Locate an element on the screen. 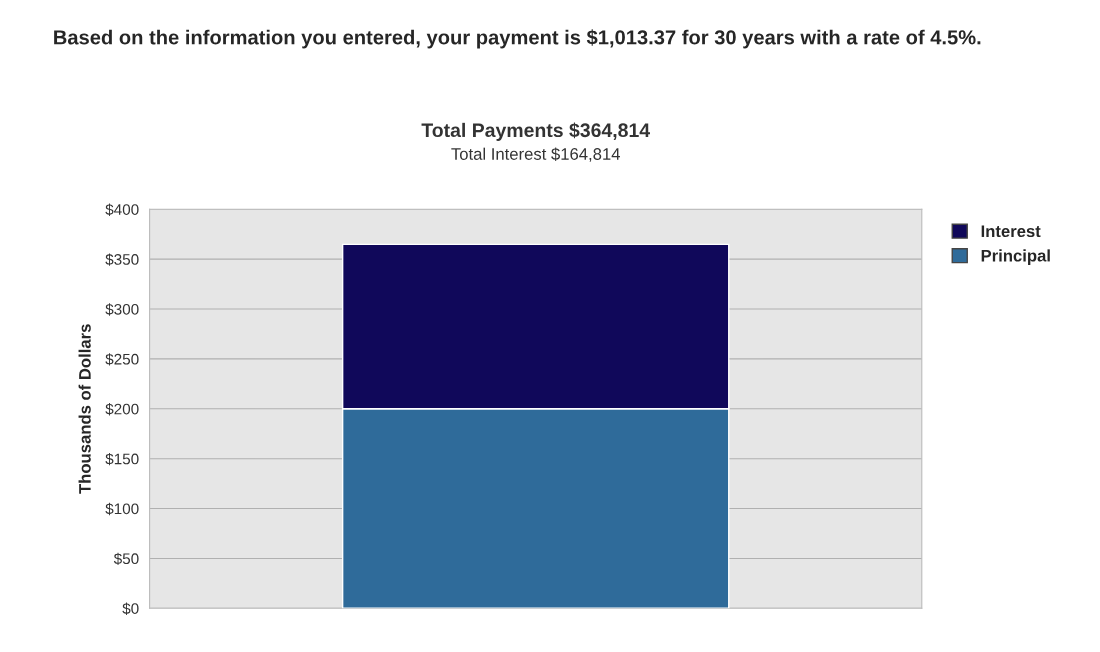 This screenshot has width=1100, height=652. chart-subtitle: Total Interest $164,814 is located at coordinates (535, 154).